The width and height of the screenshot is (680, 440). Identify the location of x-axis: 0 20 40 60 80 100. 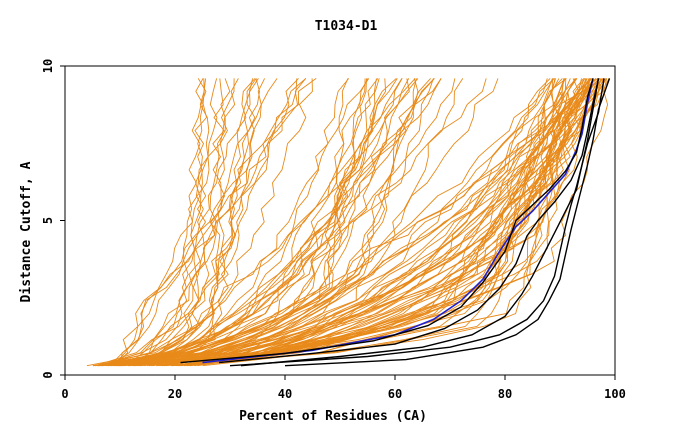
(343, 388).